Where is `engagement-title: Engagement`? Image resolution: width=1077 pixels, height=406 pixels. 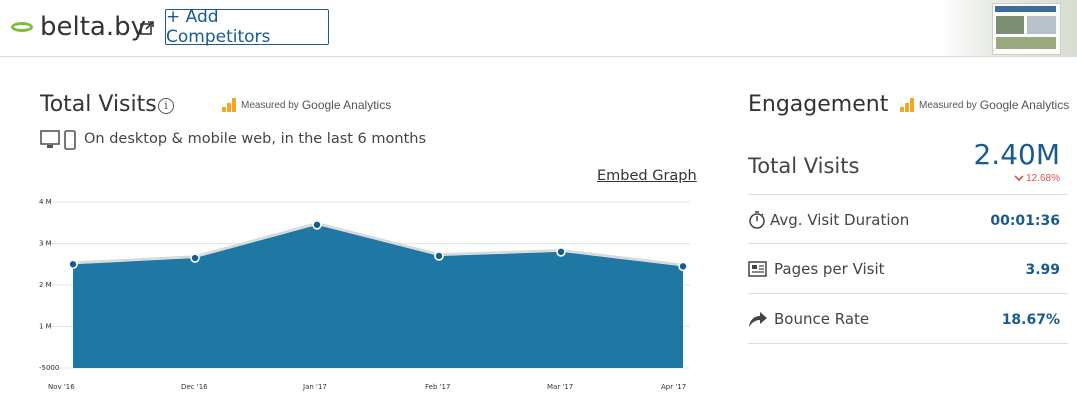
engagement-title: Engagement is located at coordinates (818, 104).